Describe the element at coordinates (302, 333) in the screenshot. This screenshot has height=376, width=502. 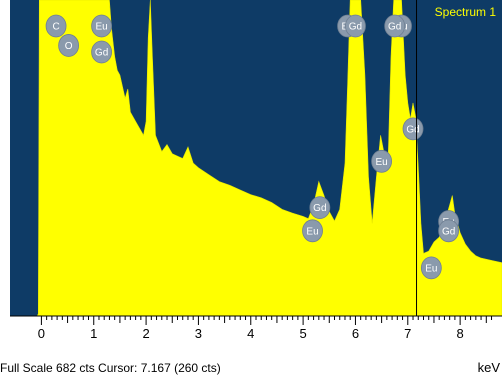
I see `x-tick-label: 5` at that location.